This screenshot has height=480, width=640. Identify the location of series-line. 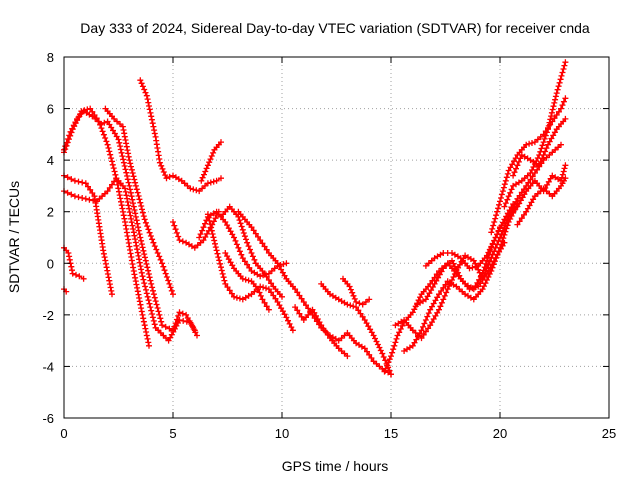
(180, 135).